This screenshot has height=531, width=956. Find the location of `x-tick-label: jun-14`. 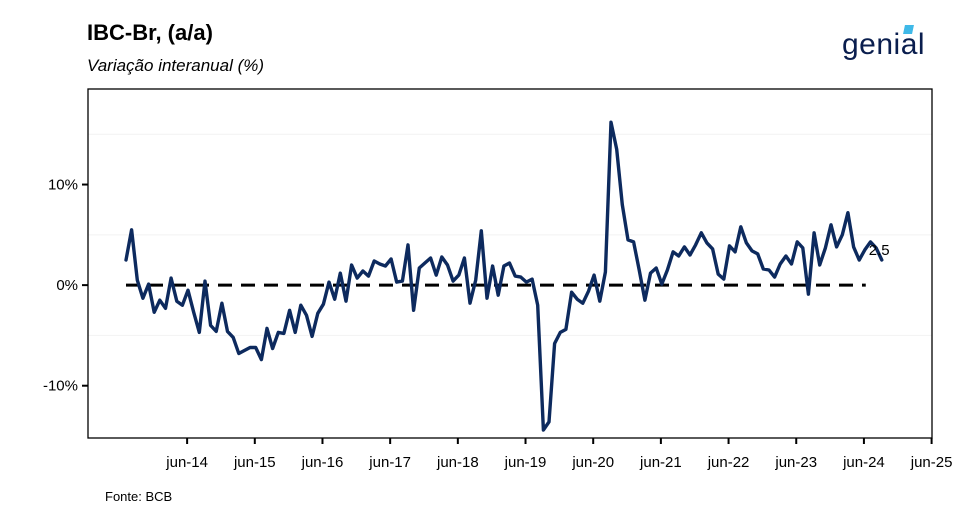

x-tick-label: jun-14 is located at coordinates (186, 462).